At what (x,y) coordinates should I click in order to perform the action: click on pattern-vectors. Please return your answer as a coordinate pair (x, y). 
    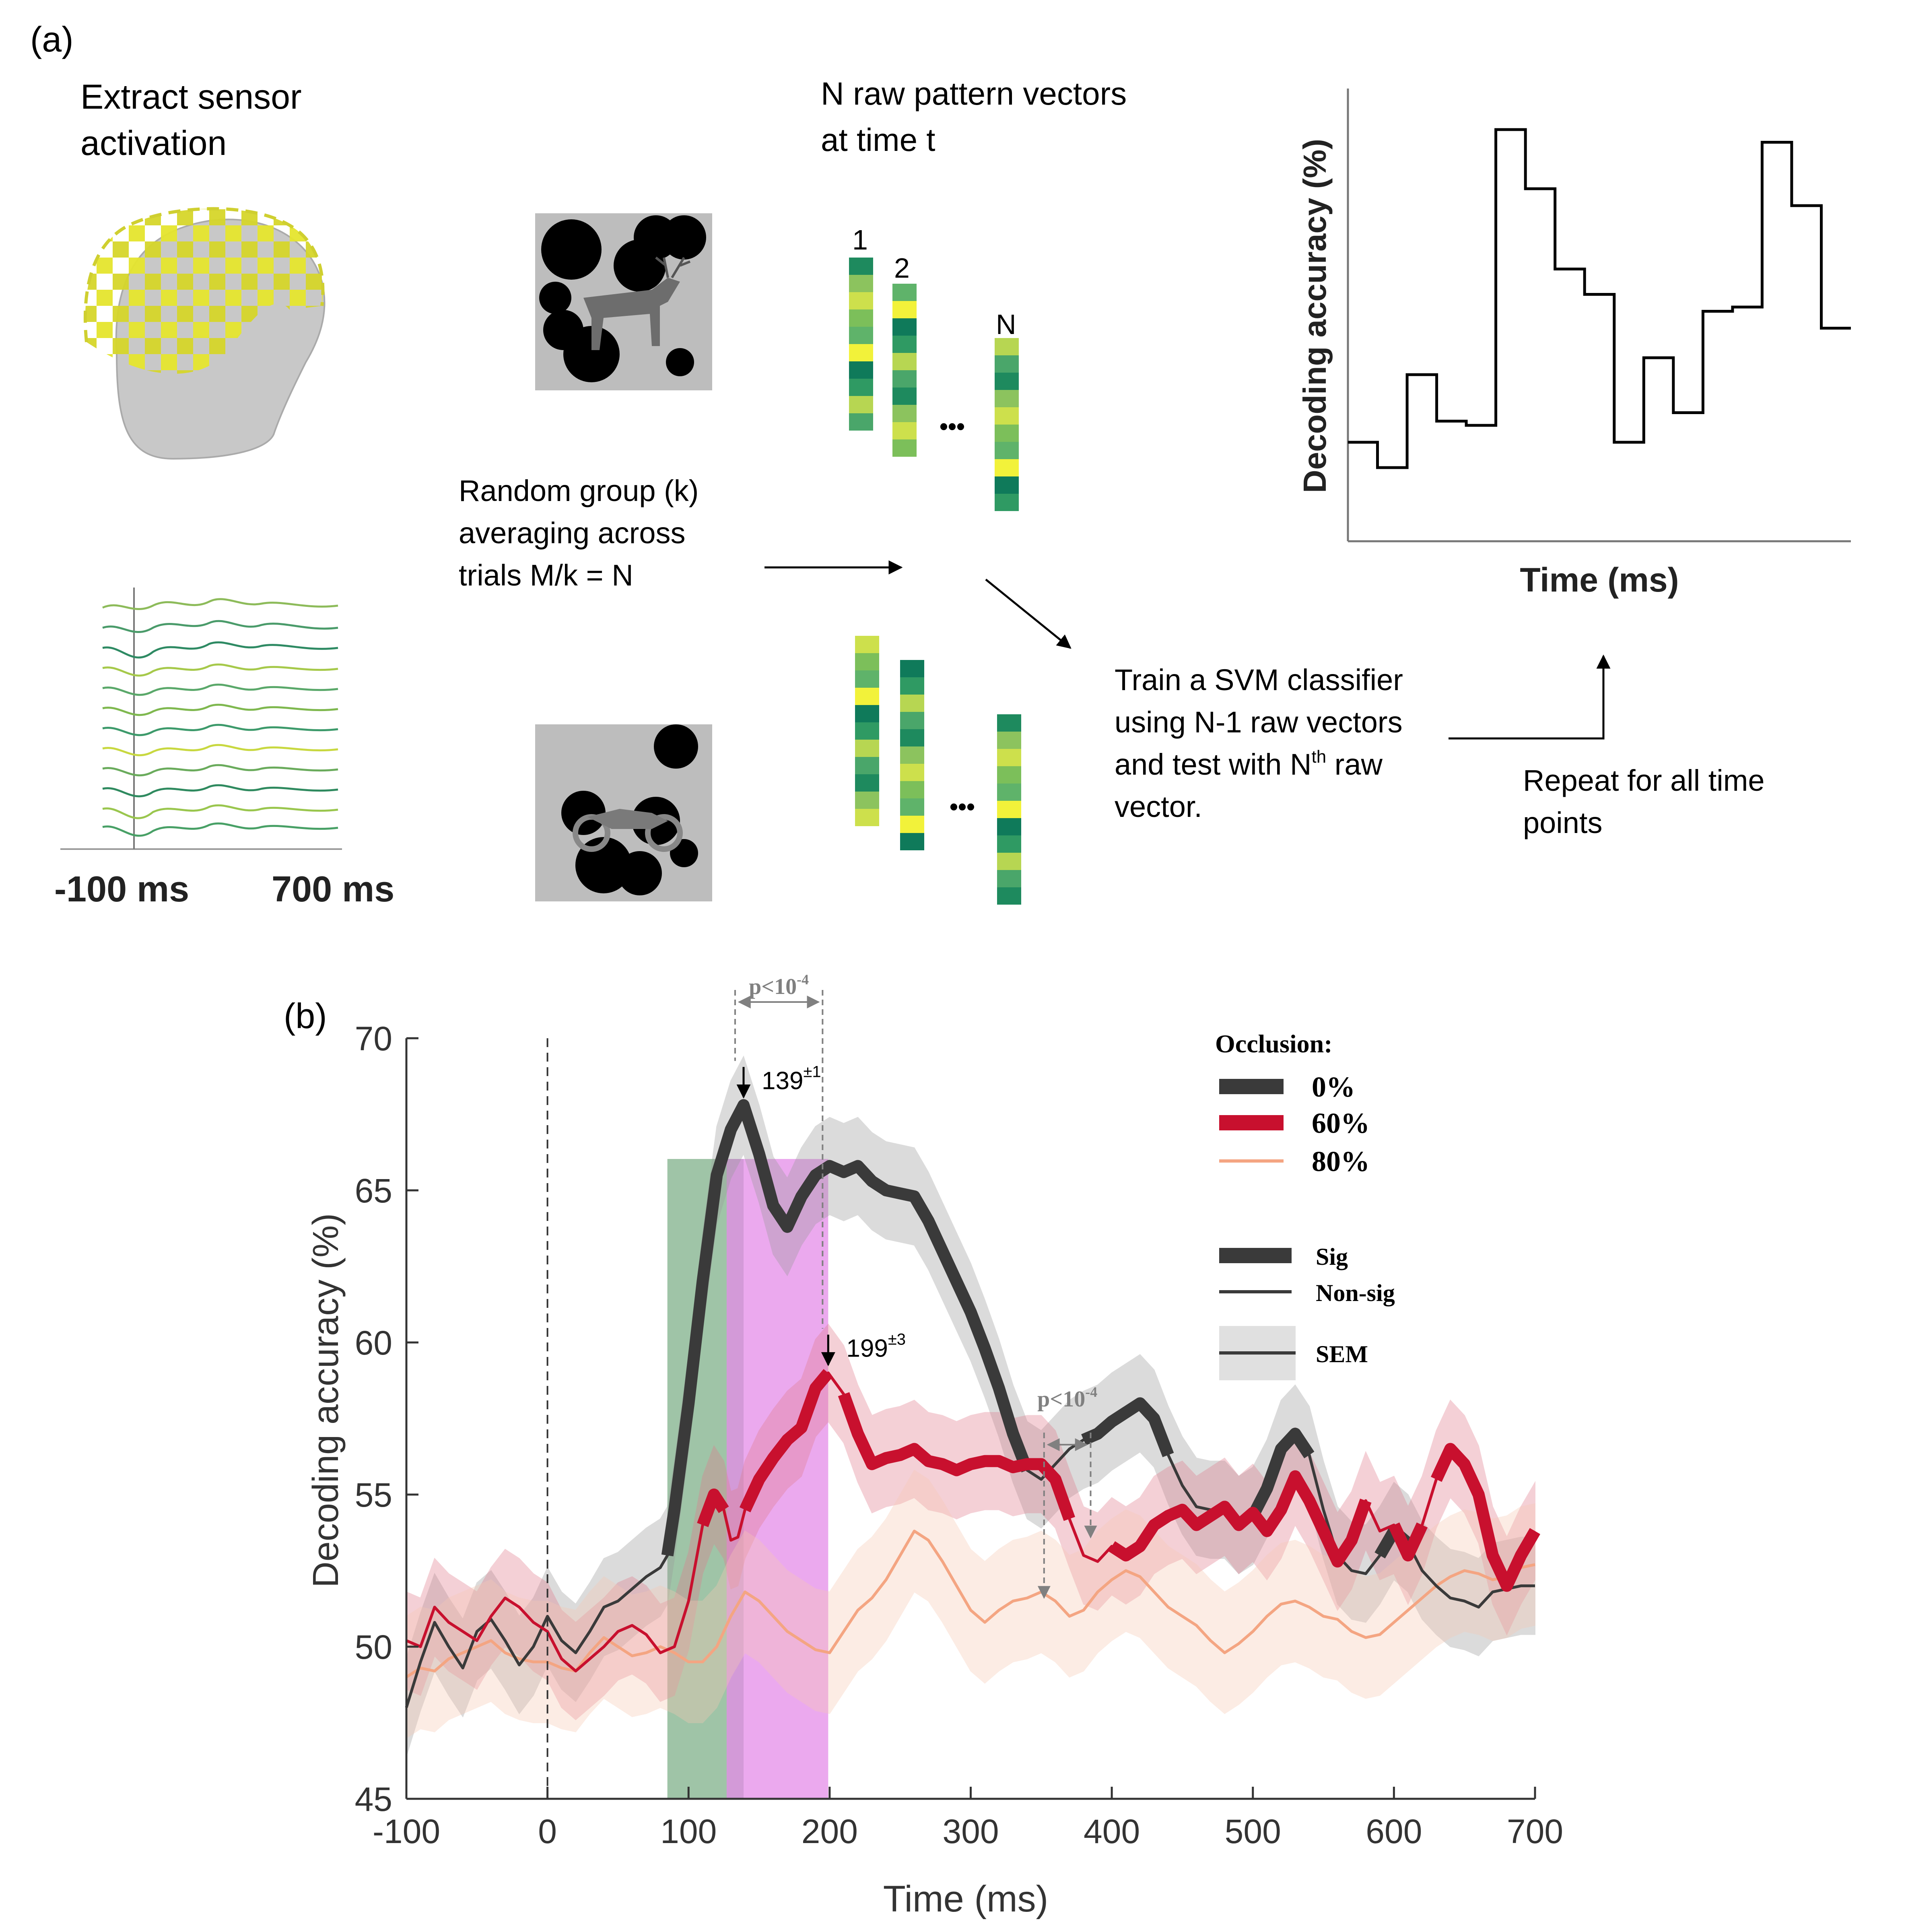
    Looking at the image, I should click on (935, 581).